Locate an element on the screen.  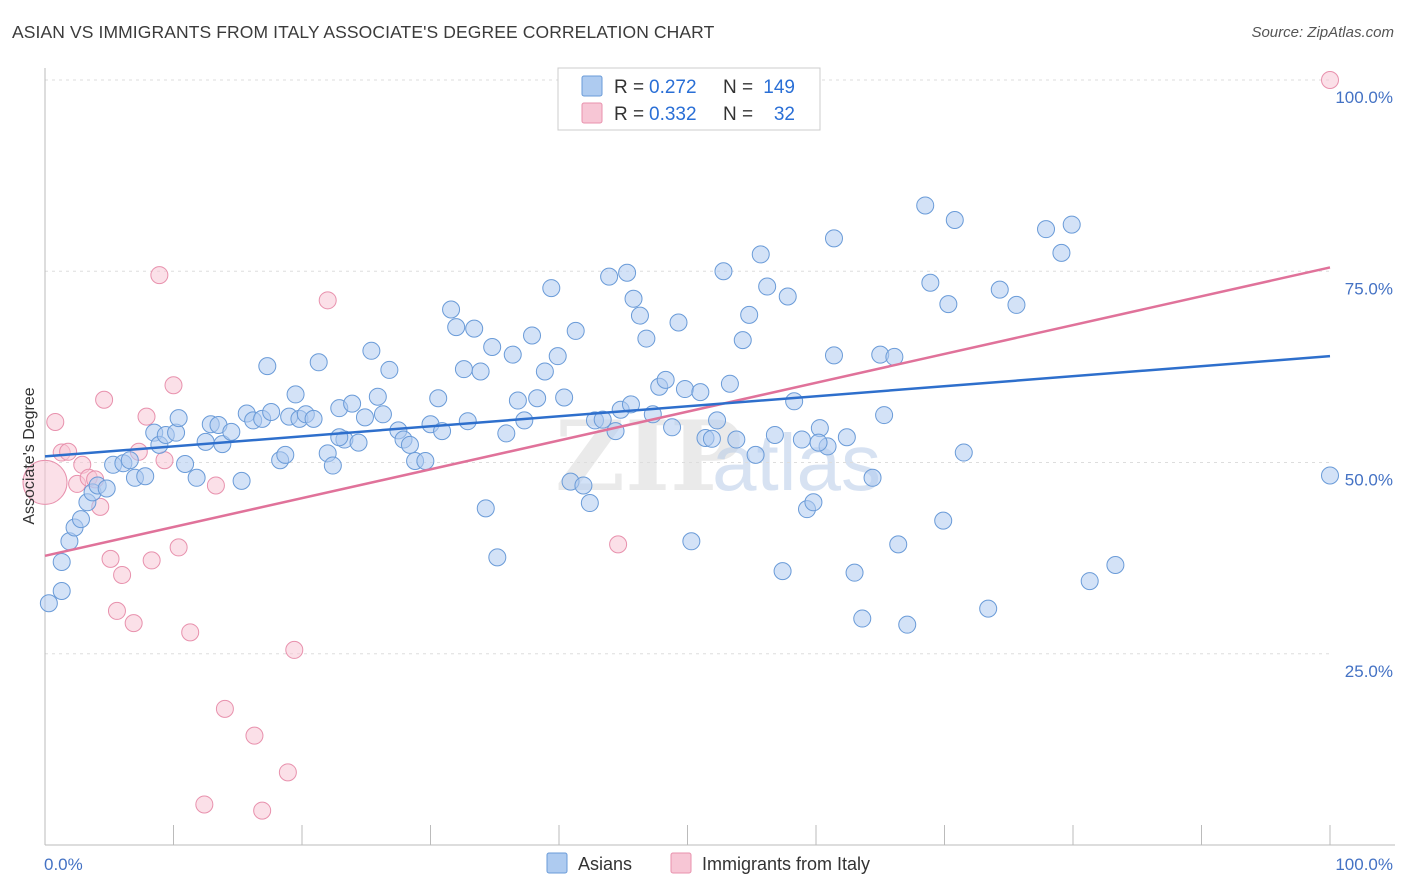
y-tick-labels: 25.0% 50.0% 75.0% 100.0% is located at coordinates (1364, 384).